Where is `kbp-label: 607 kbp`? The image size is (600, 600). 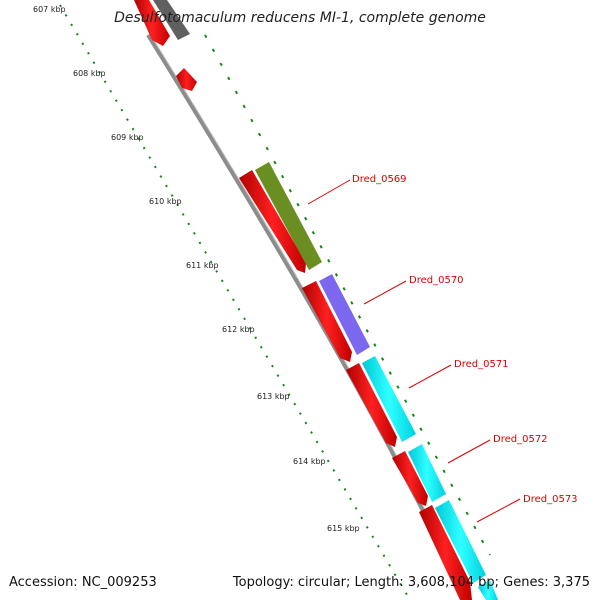
kbp-label: 607 kbp is located at coordinates (49, 9).